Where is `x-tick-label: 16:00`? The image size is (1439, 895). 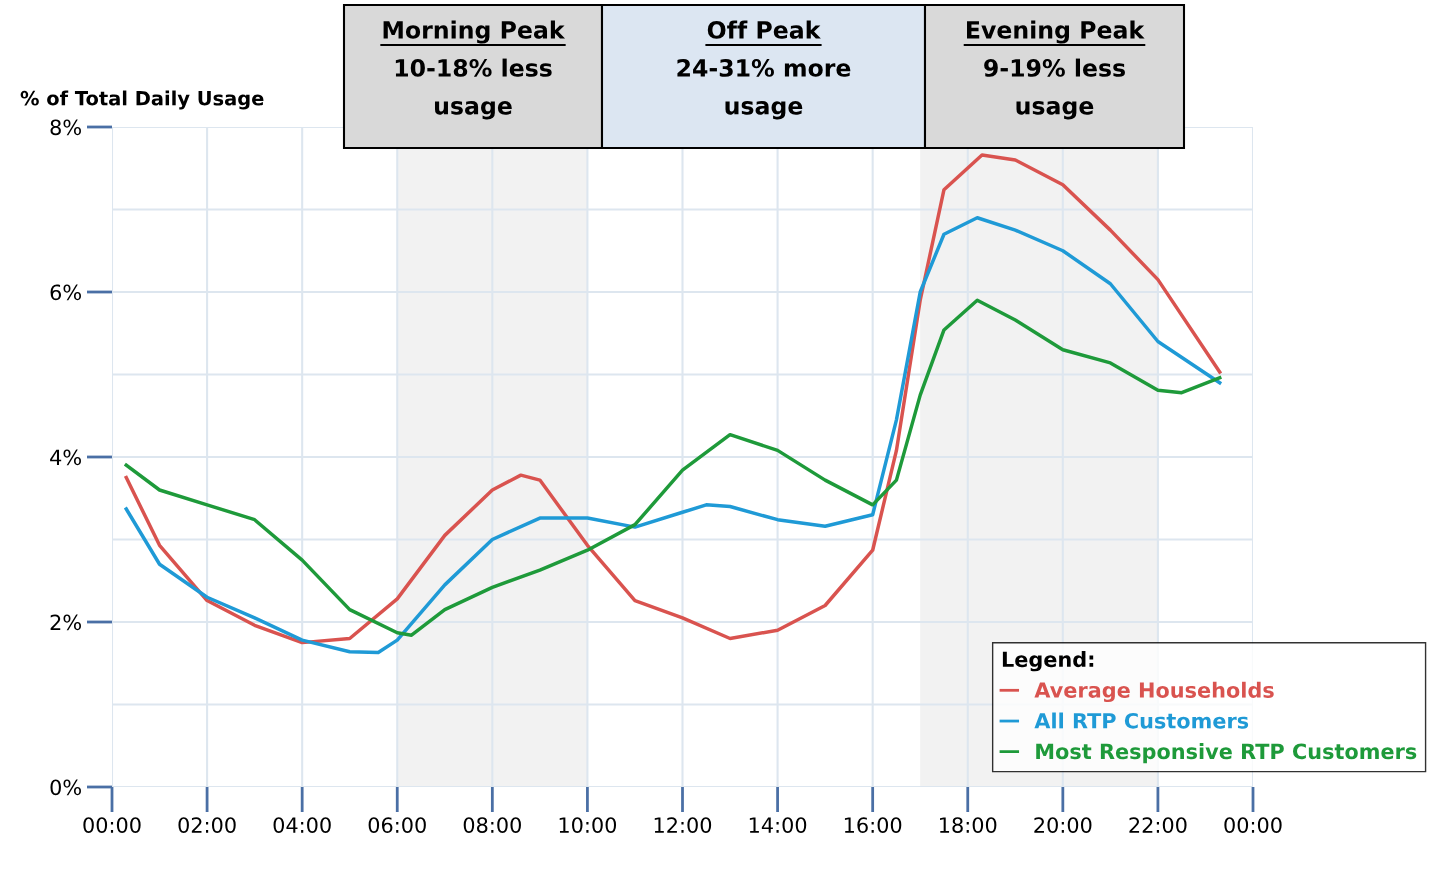
x-tick-label: 16:00 is located at coordinates (873, 825).